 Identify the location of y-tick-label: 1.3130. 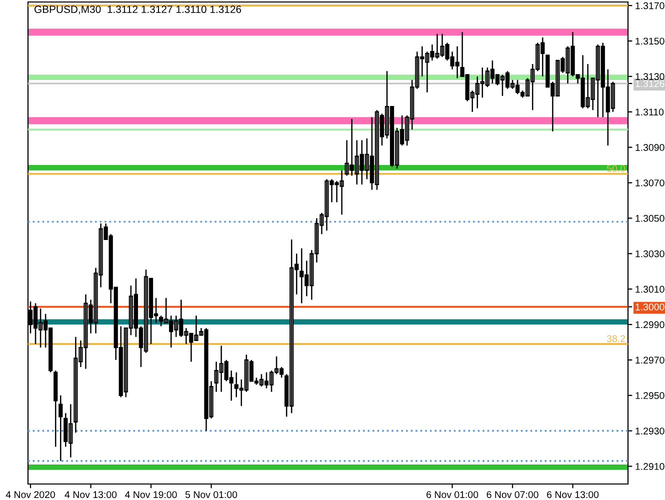
(650, 76).